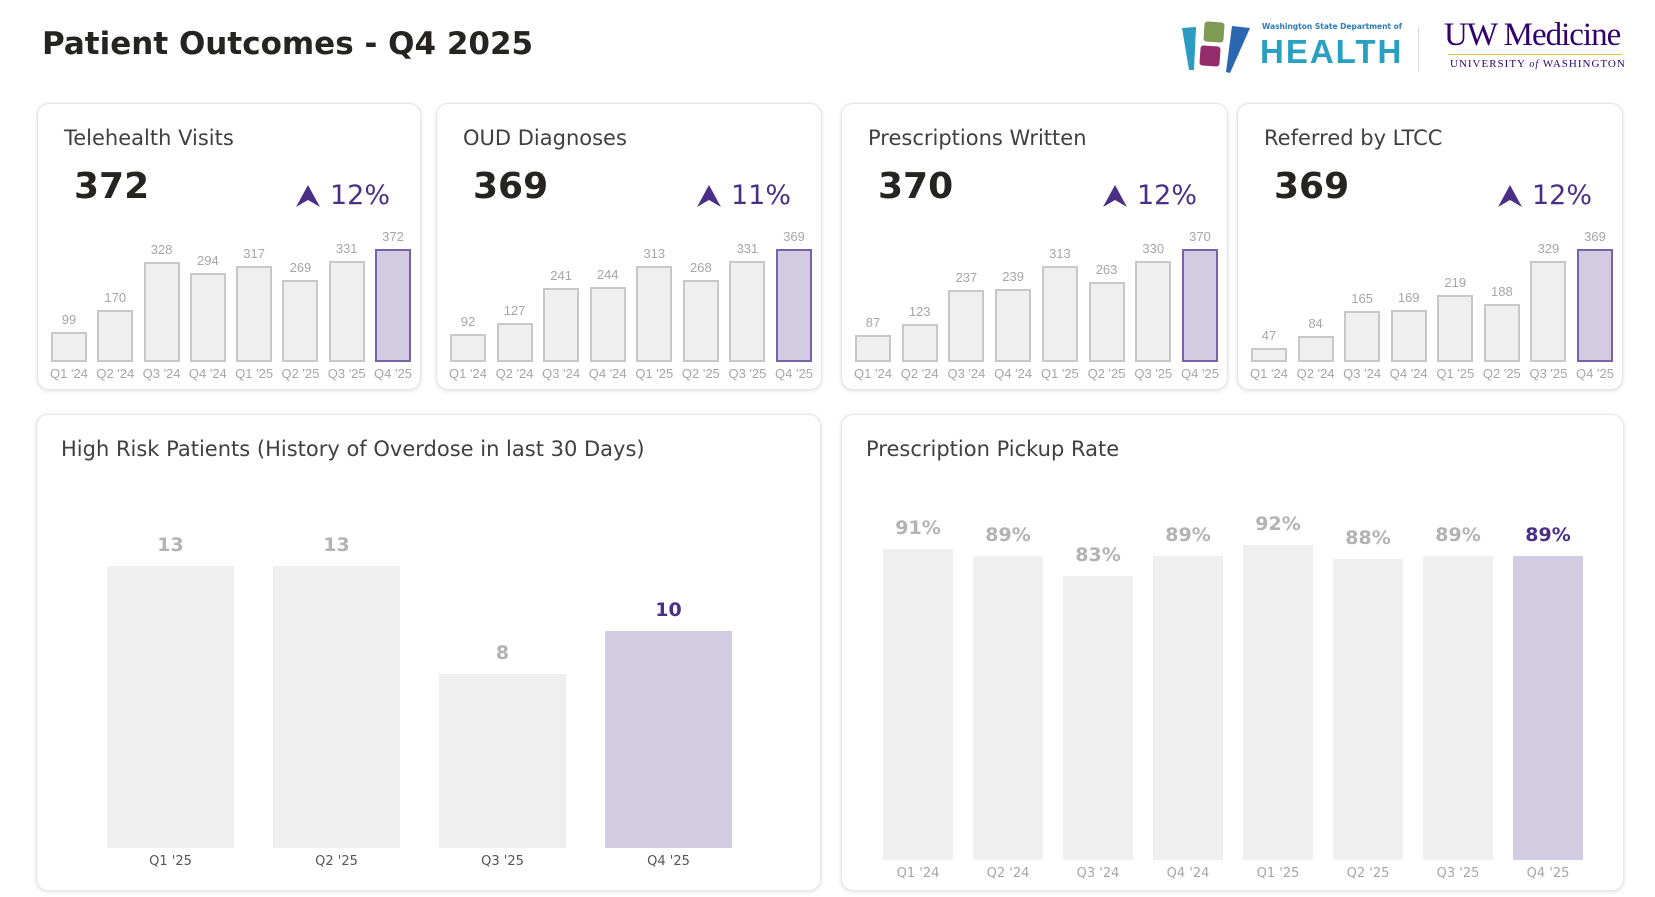 This screenshot has height=897, width=1655. What do you see at coordinates (1544, 195) in the screenshot?
I see `kpi-delta: 12%` at bounding box center [1544, 195].